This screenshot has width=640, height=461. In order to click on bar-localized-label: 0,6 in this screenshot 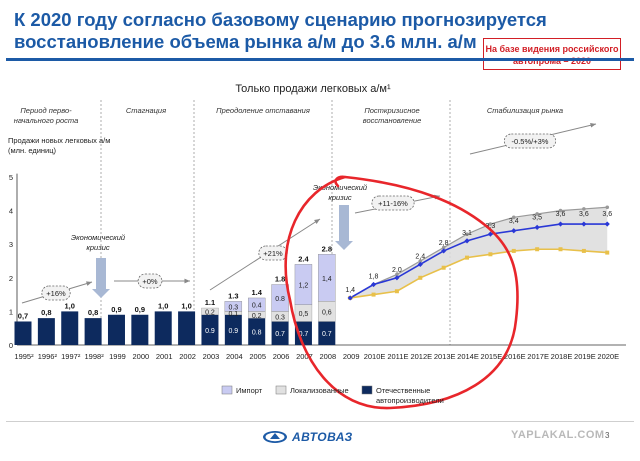, I will do `click(327, 312)`.